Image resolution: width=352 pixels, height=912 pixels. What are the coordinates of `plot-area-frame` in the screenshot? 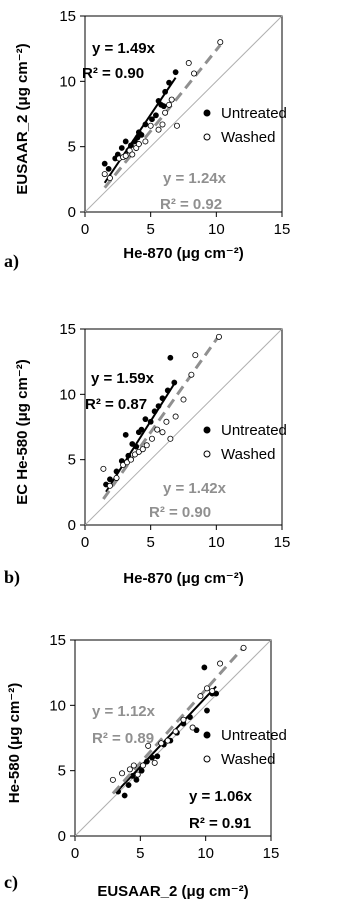 It's located at (173, 738).